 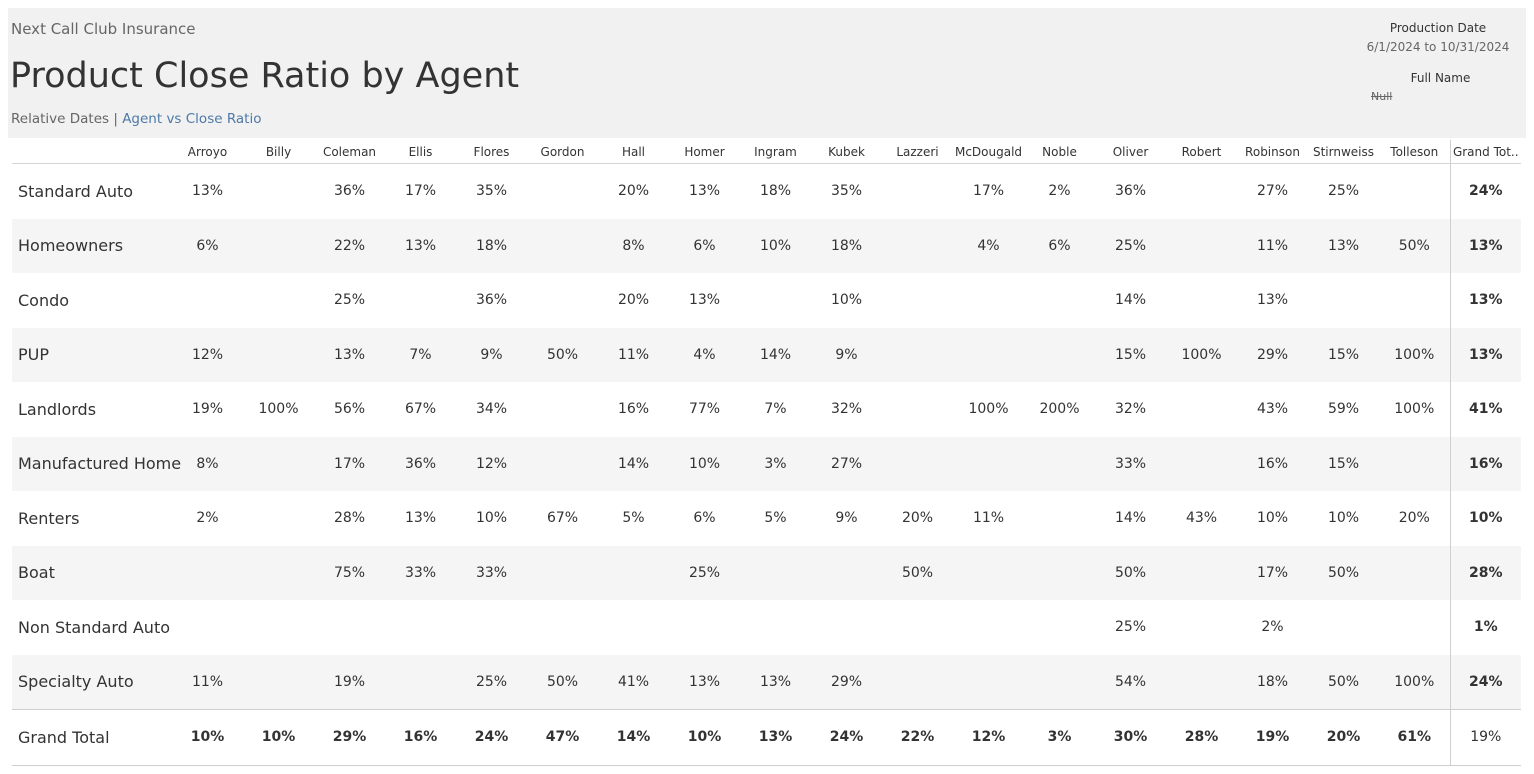 What do you see at coordinates (988, 737) in the screenshot?
I see `cell-mcdougald: 12%` at bounding box center [988, 737].